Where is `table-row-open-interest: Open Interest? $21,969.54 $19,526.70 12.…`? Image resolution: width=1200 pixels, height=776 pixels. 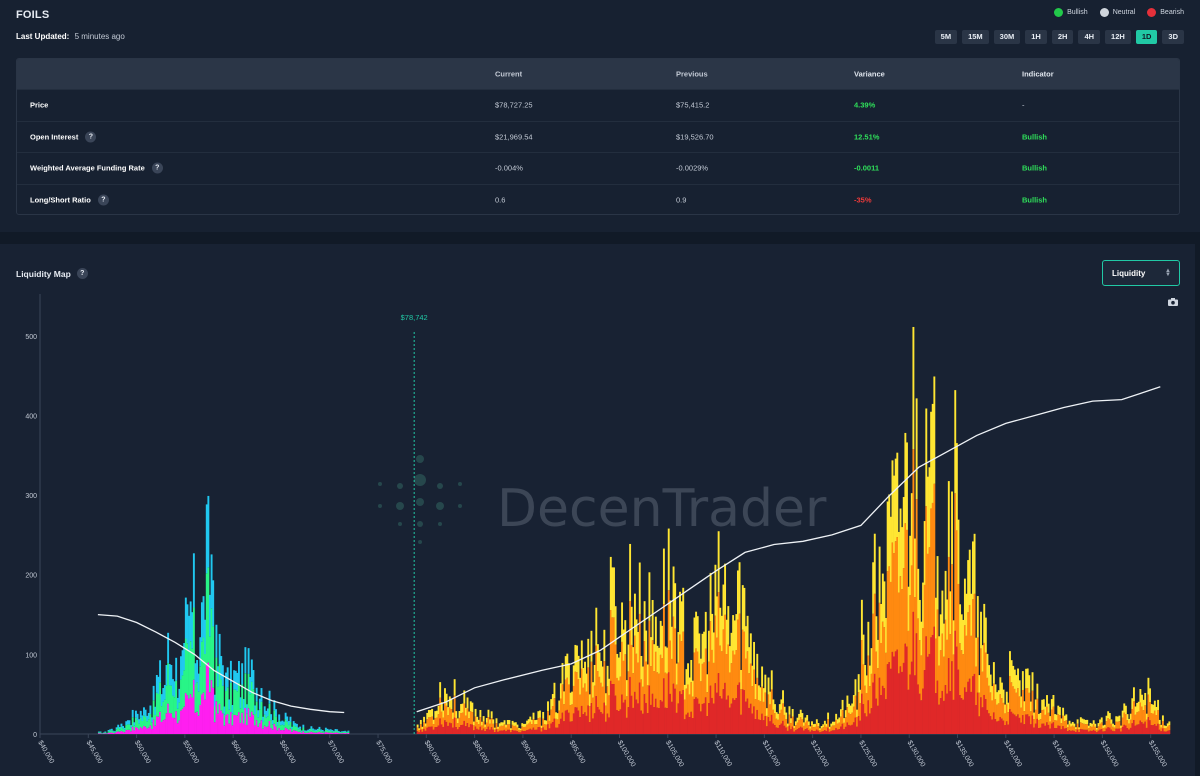
table-row-open-interest: Open Interest? $21,969.54 $19,526.70 12.… is located at coordinates (598, 136).